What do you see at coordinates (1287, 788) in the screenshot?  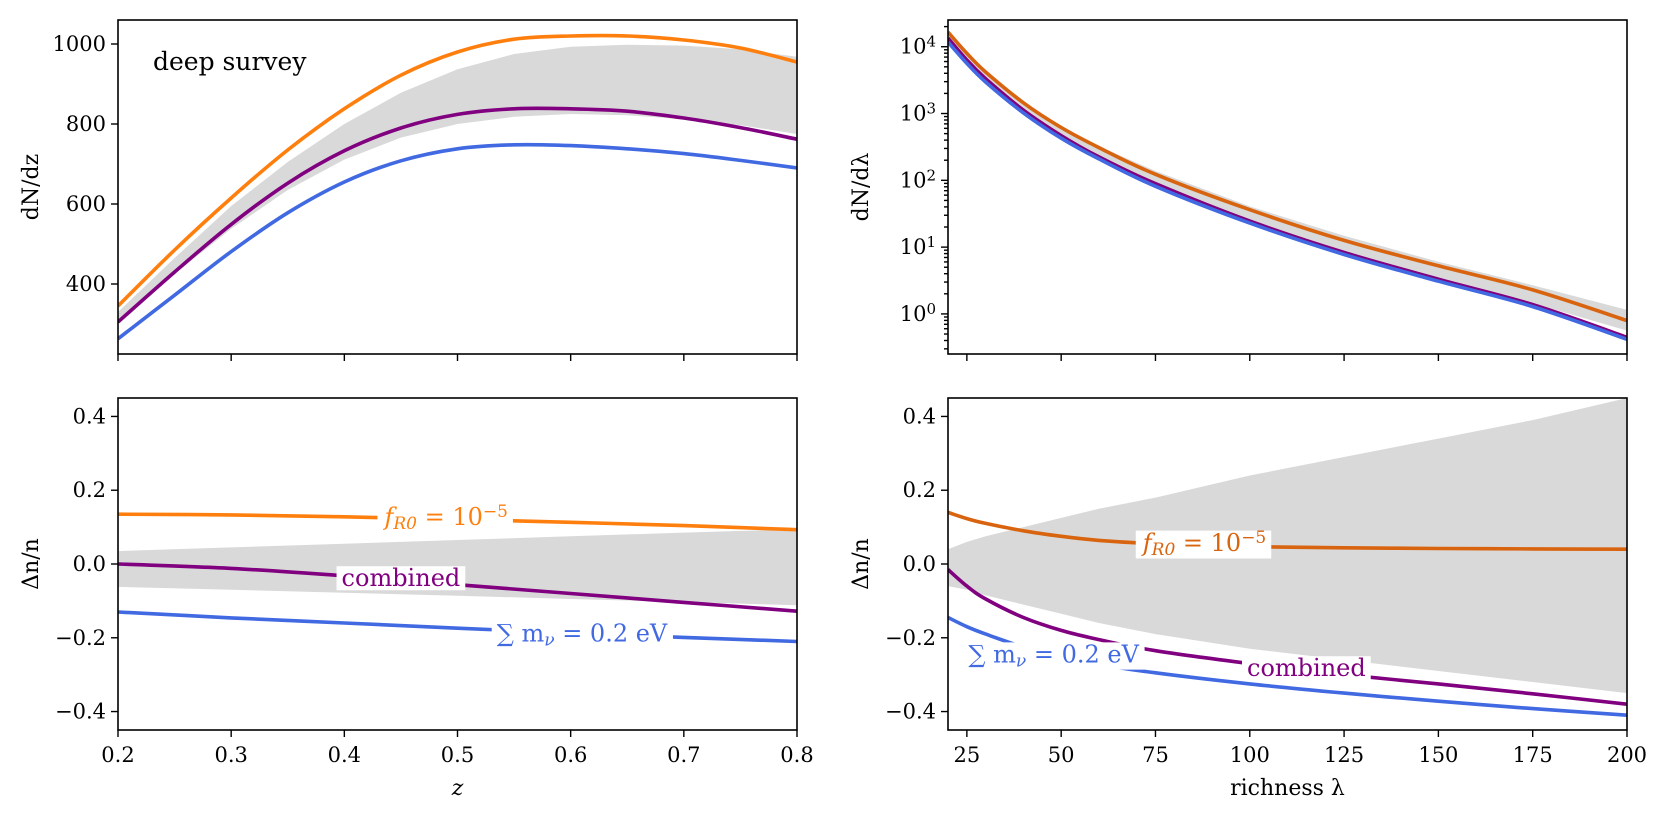 I see `x-axis-label: richness λ` at bounding box center [1287, 788].